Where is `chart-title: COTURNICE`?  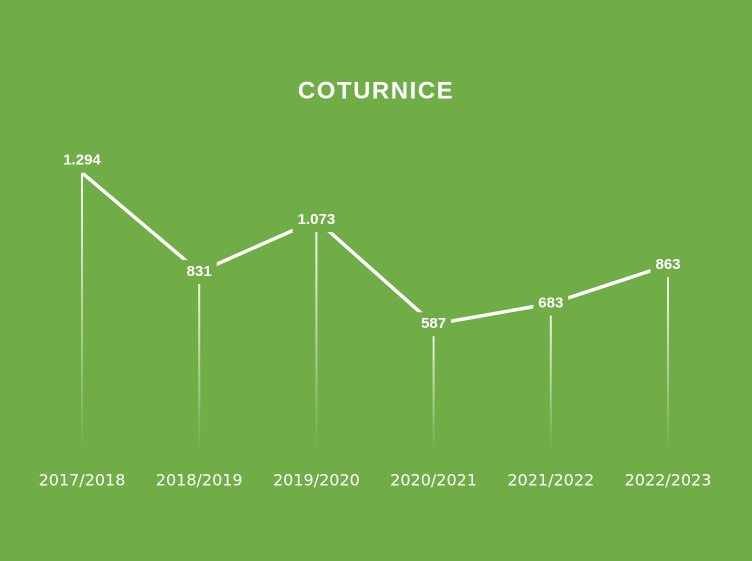 chart-title: COTURNICE is located at coordinates (376, 90).